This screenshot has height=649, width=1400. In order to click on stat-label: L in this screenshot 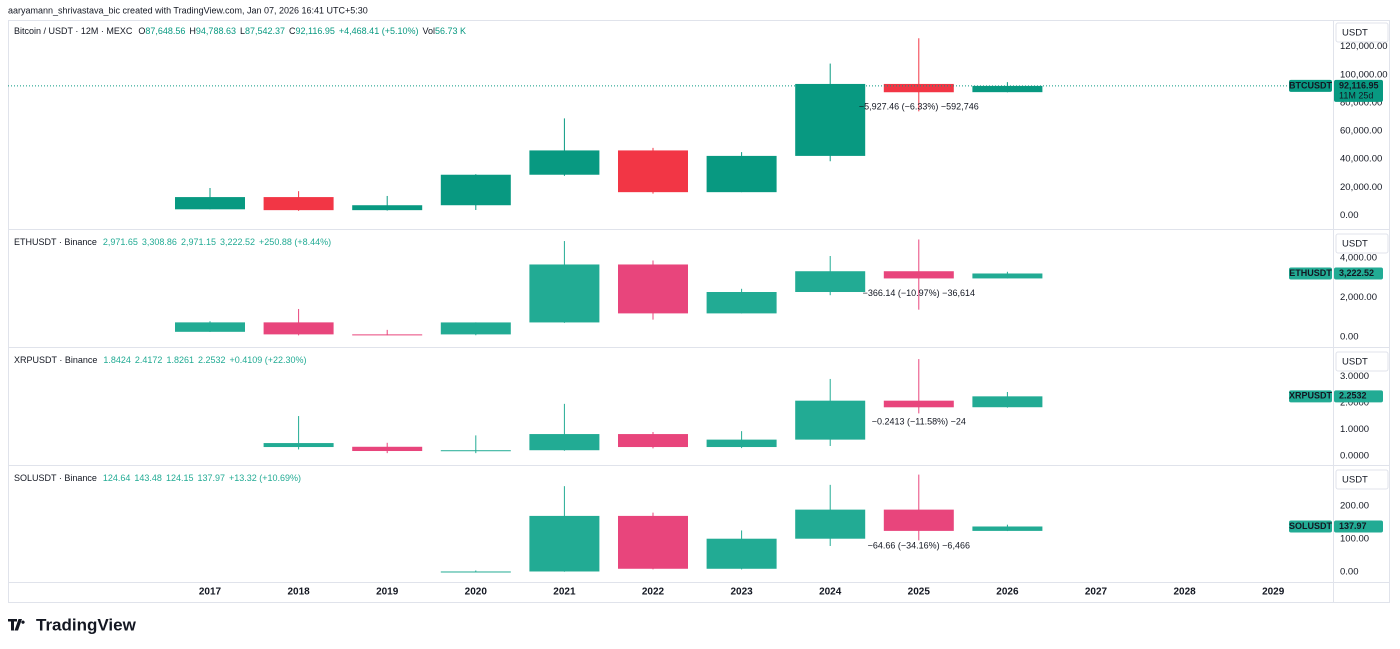, I will do `click(242, 31)`.